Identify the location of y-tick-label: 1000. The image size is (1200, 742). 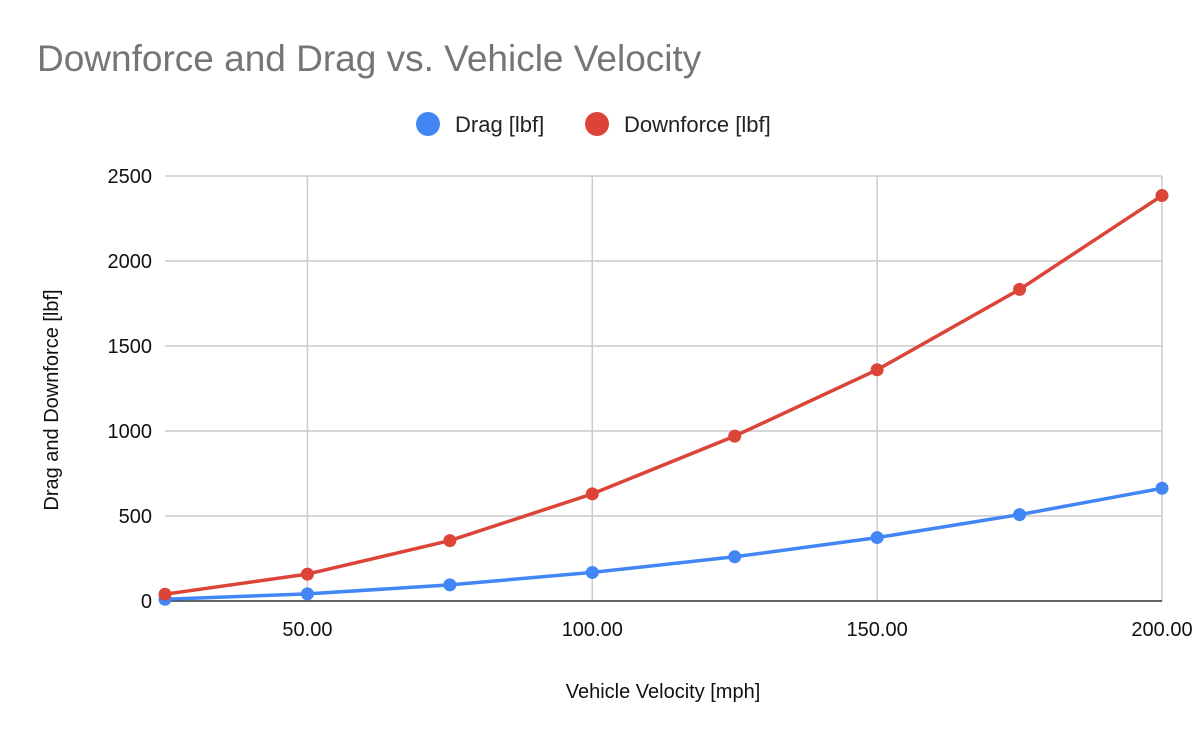
(130, 432).